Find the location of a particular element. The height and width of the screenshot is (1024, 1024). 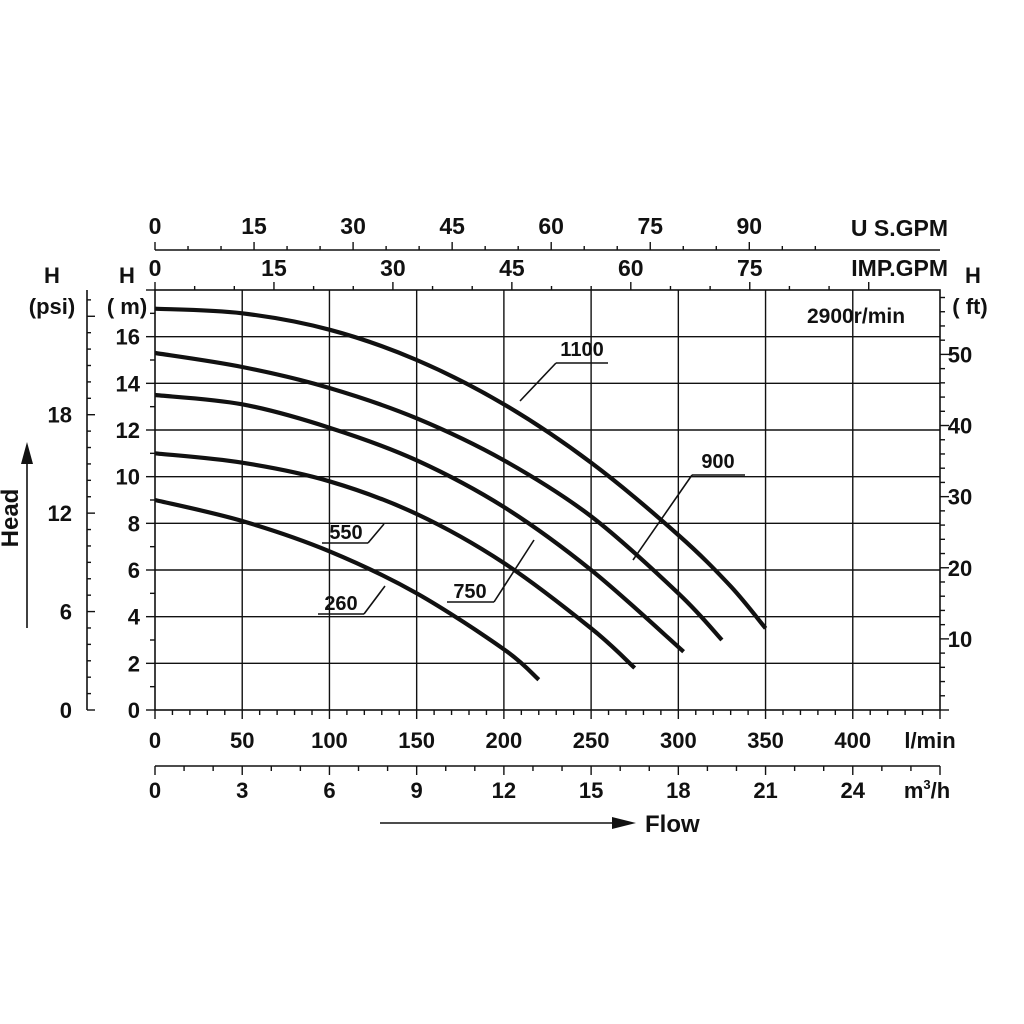

x-tick-label-lmin: 100 is located at coordinates (329, 740).